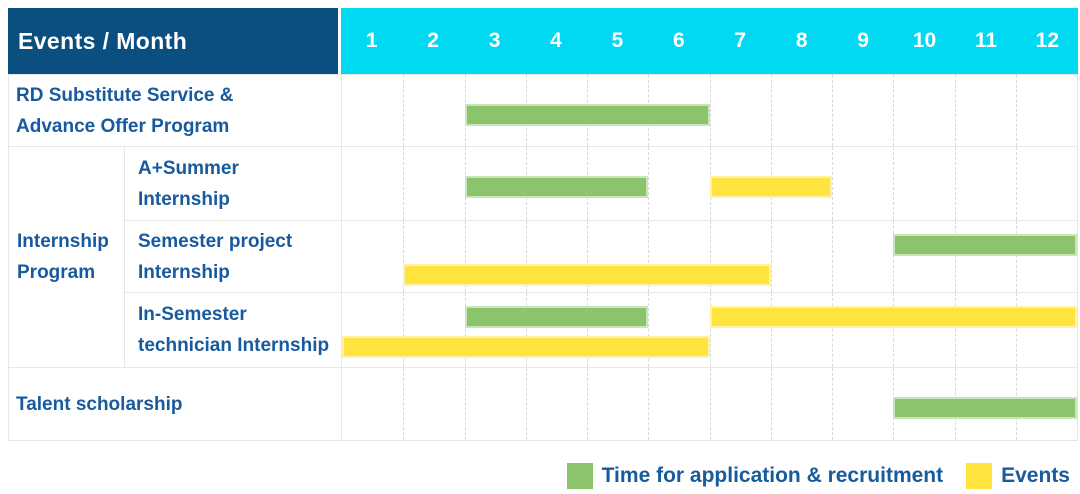  I want to click on month-header-cell: 9, so click(863, 40).